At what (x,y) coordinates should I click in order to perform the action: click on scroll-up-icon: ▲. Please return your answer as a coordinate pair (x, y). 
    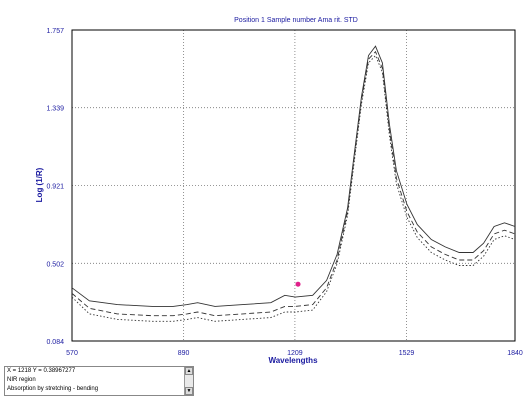
    Looking at the image, I should click on (189, 371).